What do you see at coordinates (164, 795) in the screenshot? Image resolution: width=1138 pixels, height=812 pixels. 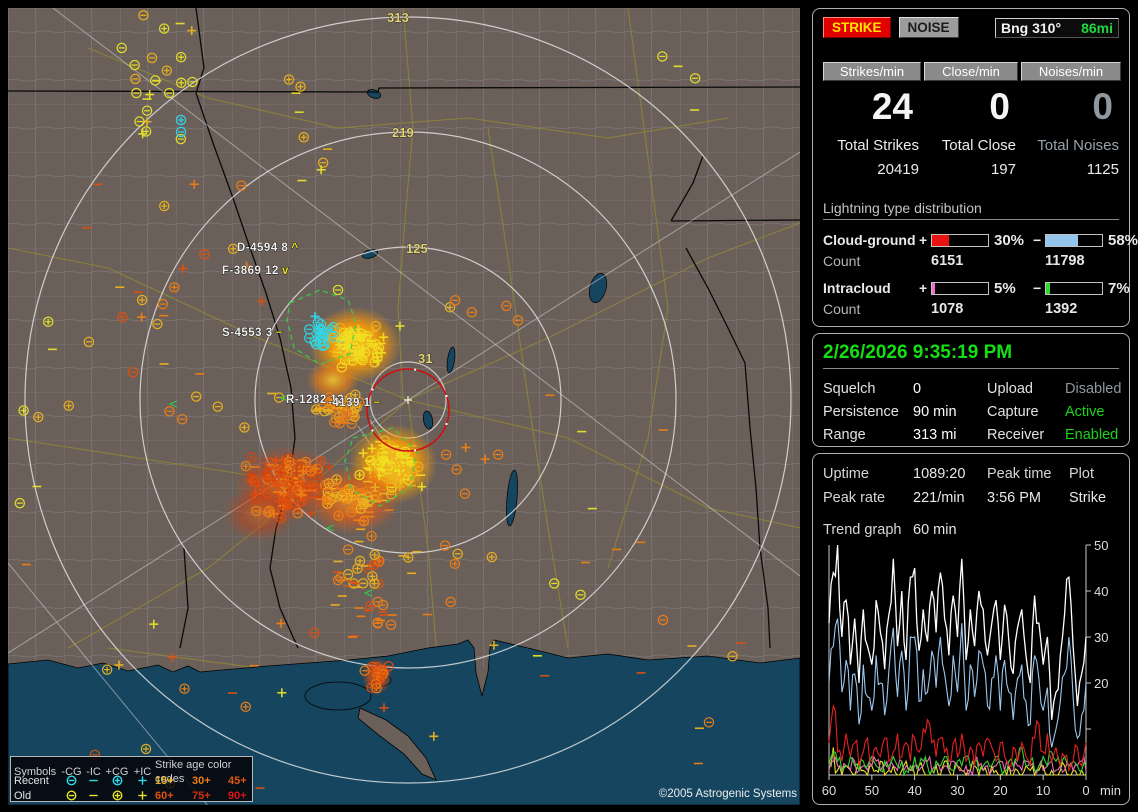 I see `age-60: 60+` at bounding box center [164, 795].